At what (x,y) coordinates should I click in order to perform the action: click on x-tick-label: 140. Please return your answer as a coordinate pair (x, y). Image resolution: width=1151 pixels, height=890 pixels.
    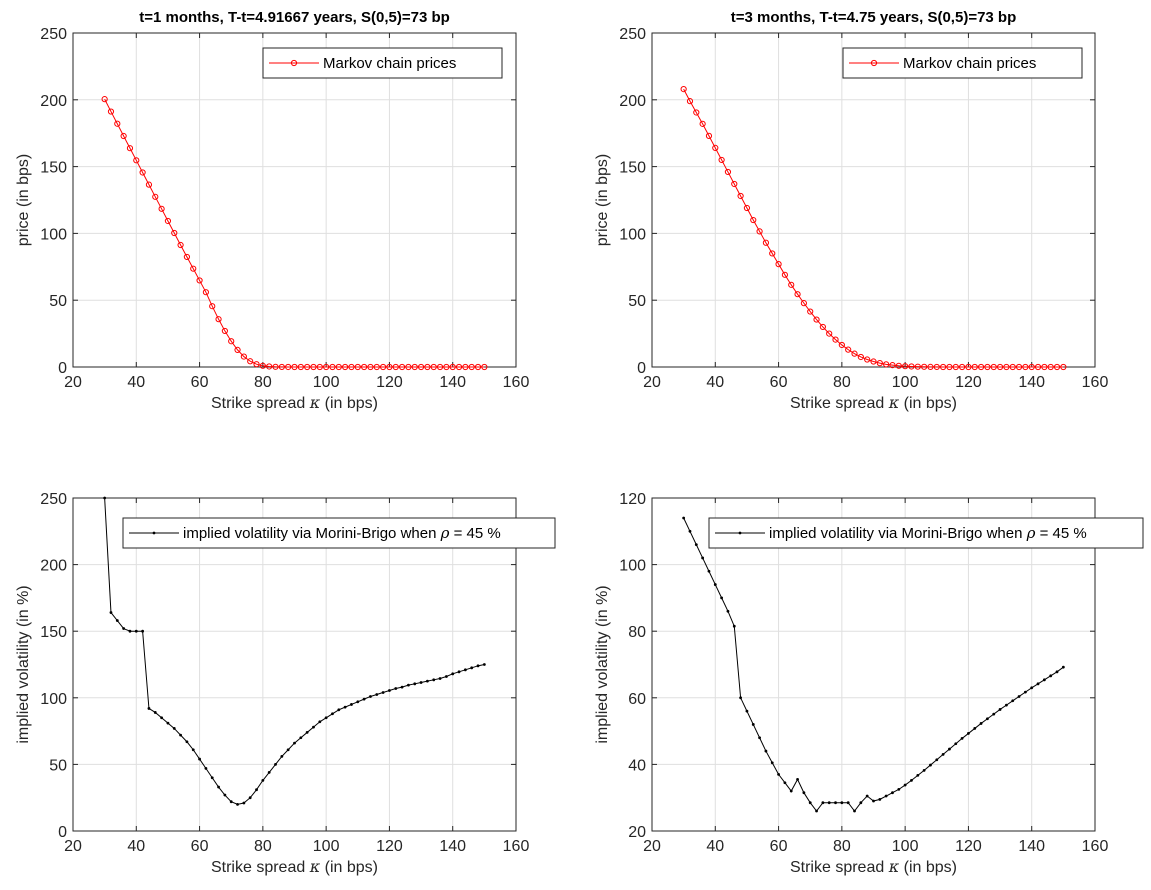
    Looking at the image, I should click on (1031, 382).